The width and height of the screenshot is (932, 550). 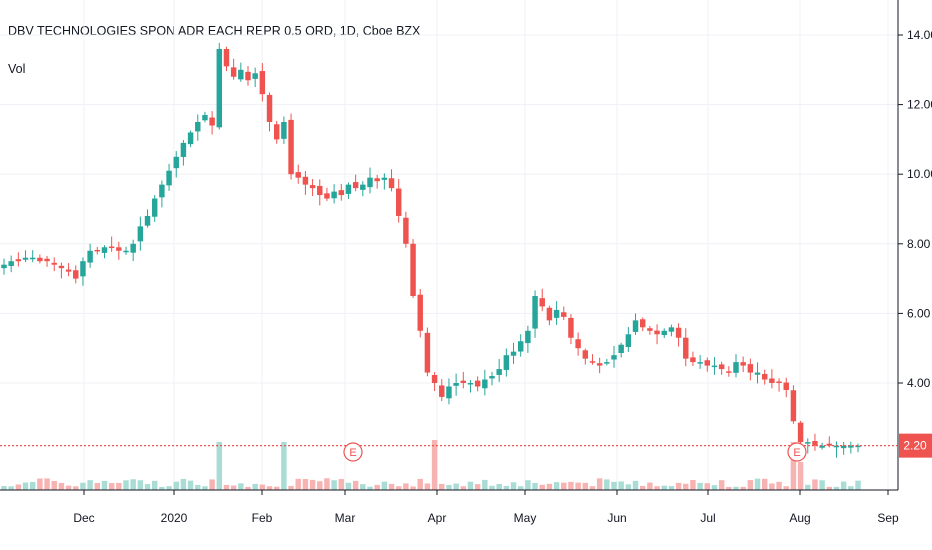 What do you see at coordinates (525, 518) in the screenshot?
I see `x-tick-label: May` at bounding box center [525, 518].